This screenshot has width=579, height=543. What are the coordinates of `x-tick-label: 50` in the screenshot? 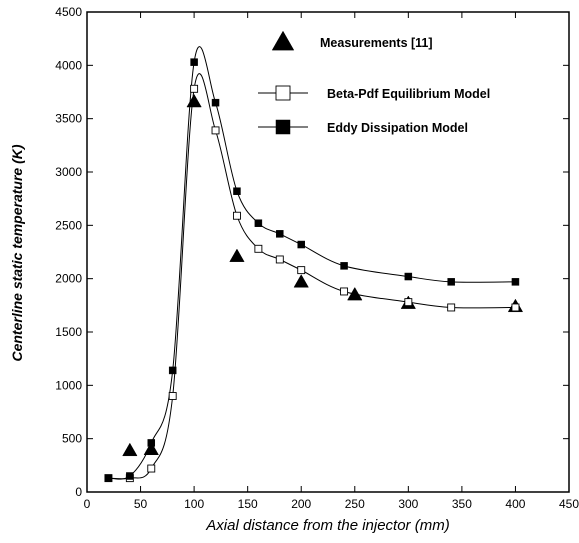 It's located at (141, 504).